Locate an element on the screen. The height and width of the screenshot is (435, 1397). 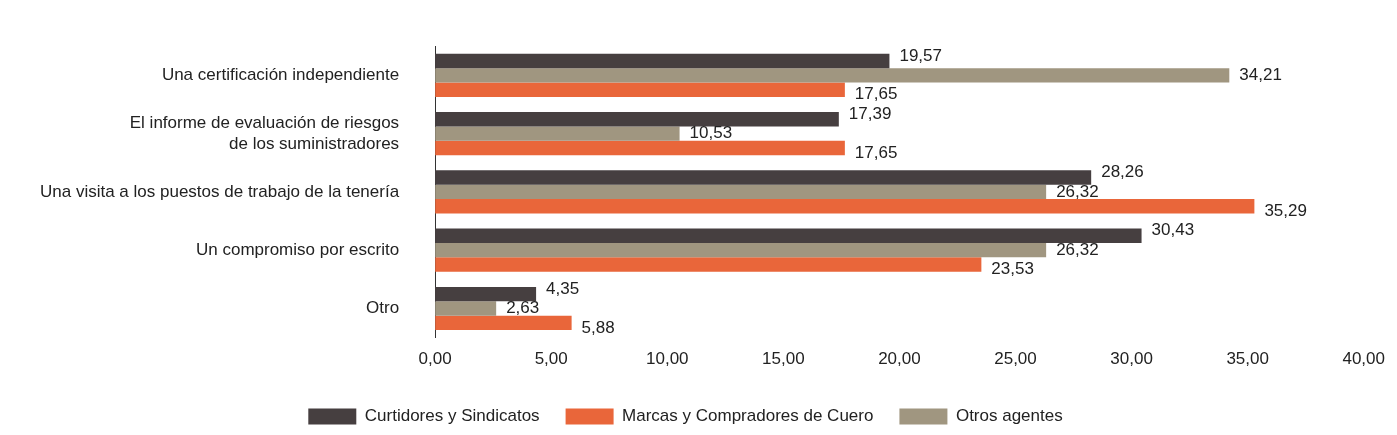
data-label: 30,43 is located at coordinates (1173, 230).